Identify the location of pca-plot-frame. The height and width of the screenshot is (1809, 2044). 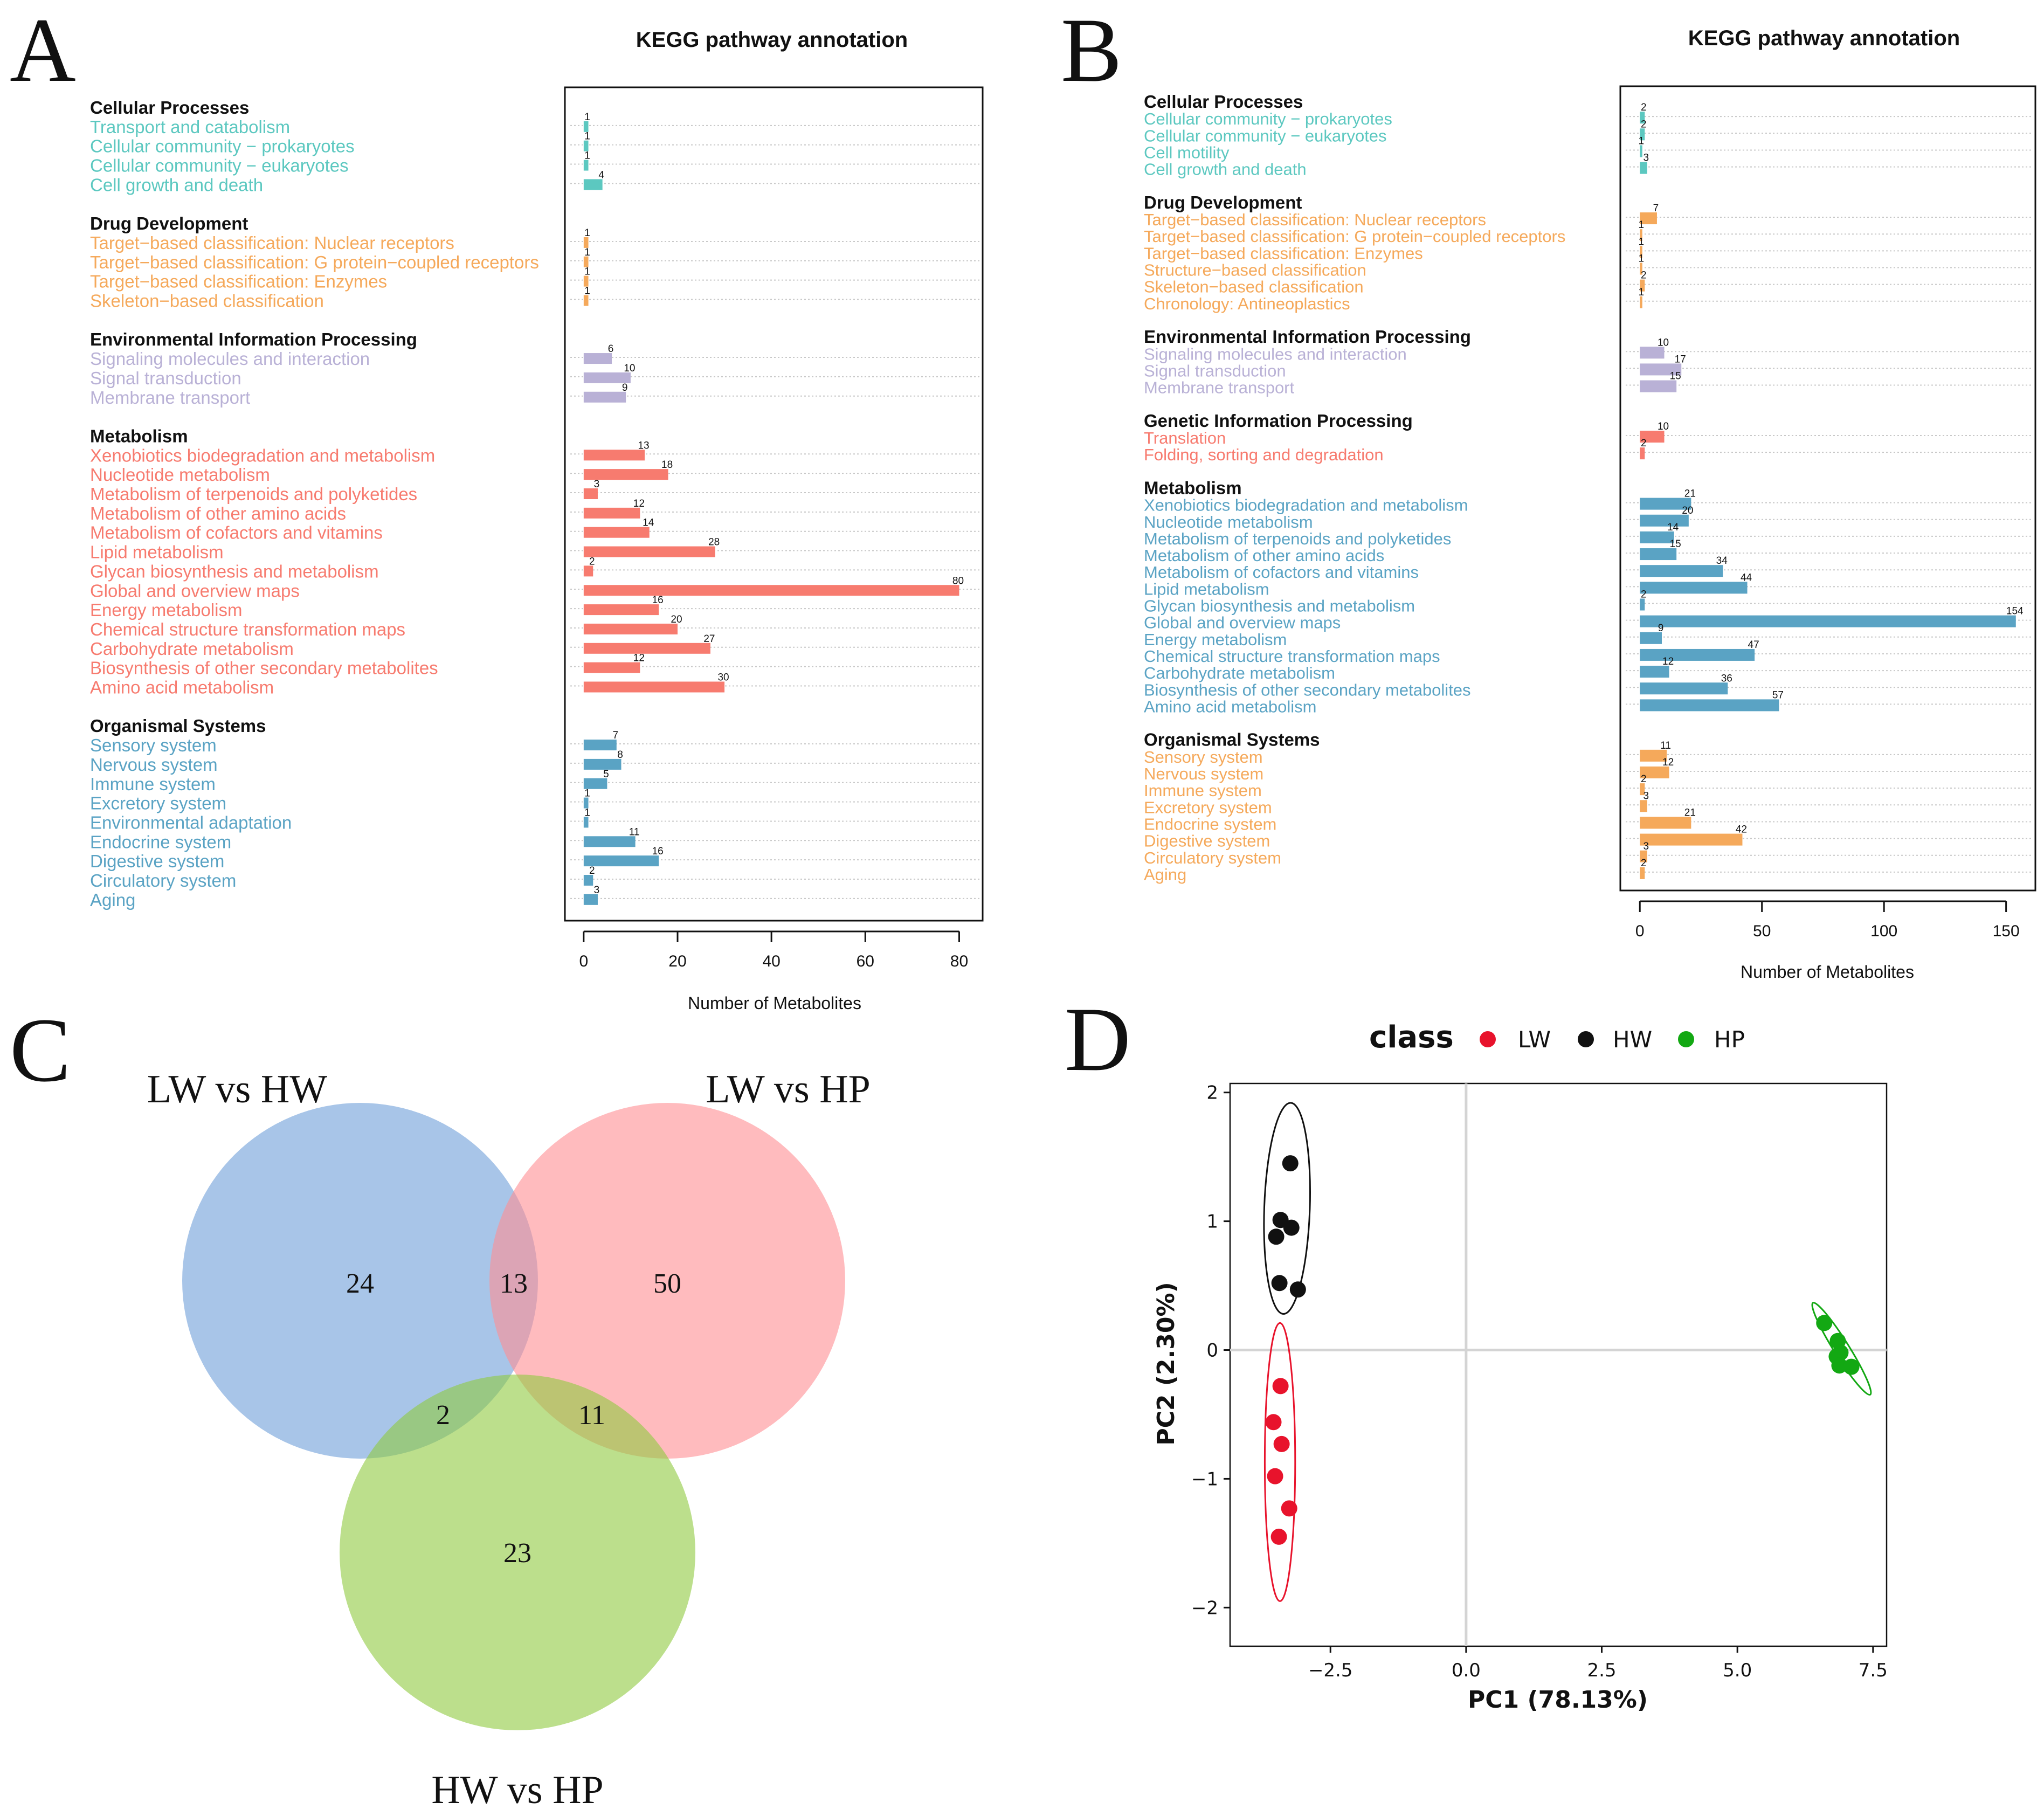
(1558, 1365).